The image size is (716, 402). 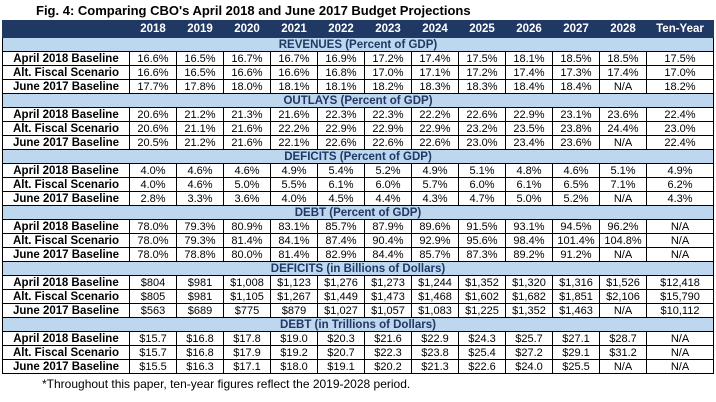 I want to click on value-cell: 85.7%, so click(x=435, y=254).